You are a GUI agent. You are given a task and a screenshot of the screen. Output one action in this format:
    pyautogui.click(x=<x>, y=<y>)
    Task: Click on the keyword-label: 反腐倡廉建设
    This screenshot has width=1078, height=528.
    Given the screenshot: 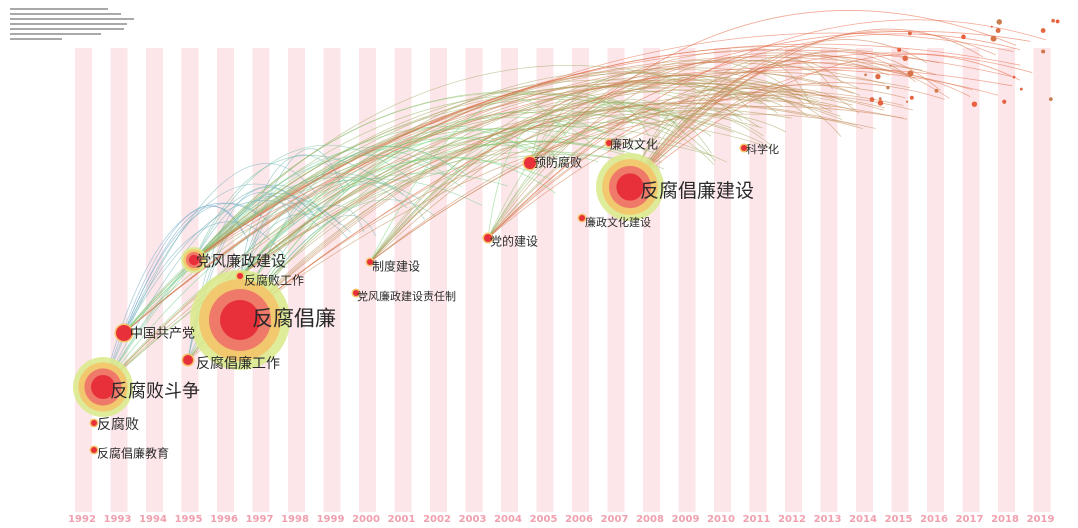 What is the action you would take?
    pyautogui.click(x=697, y=191)
    